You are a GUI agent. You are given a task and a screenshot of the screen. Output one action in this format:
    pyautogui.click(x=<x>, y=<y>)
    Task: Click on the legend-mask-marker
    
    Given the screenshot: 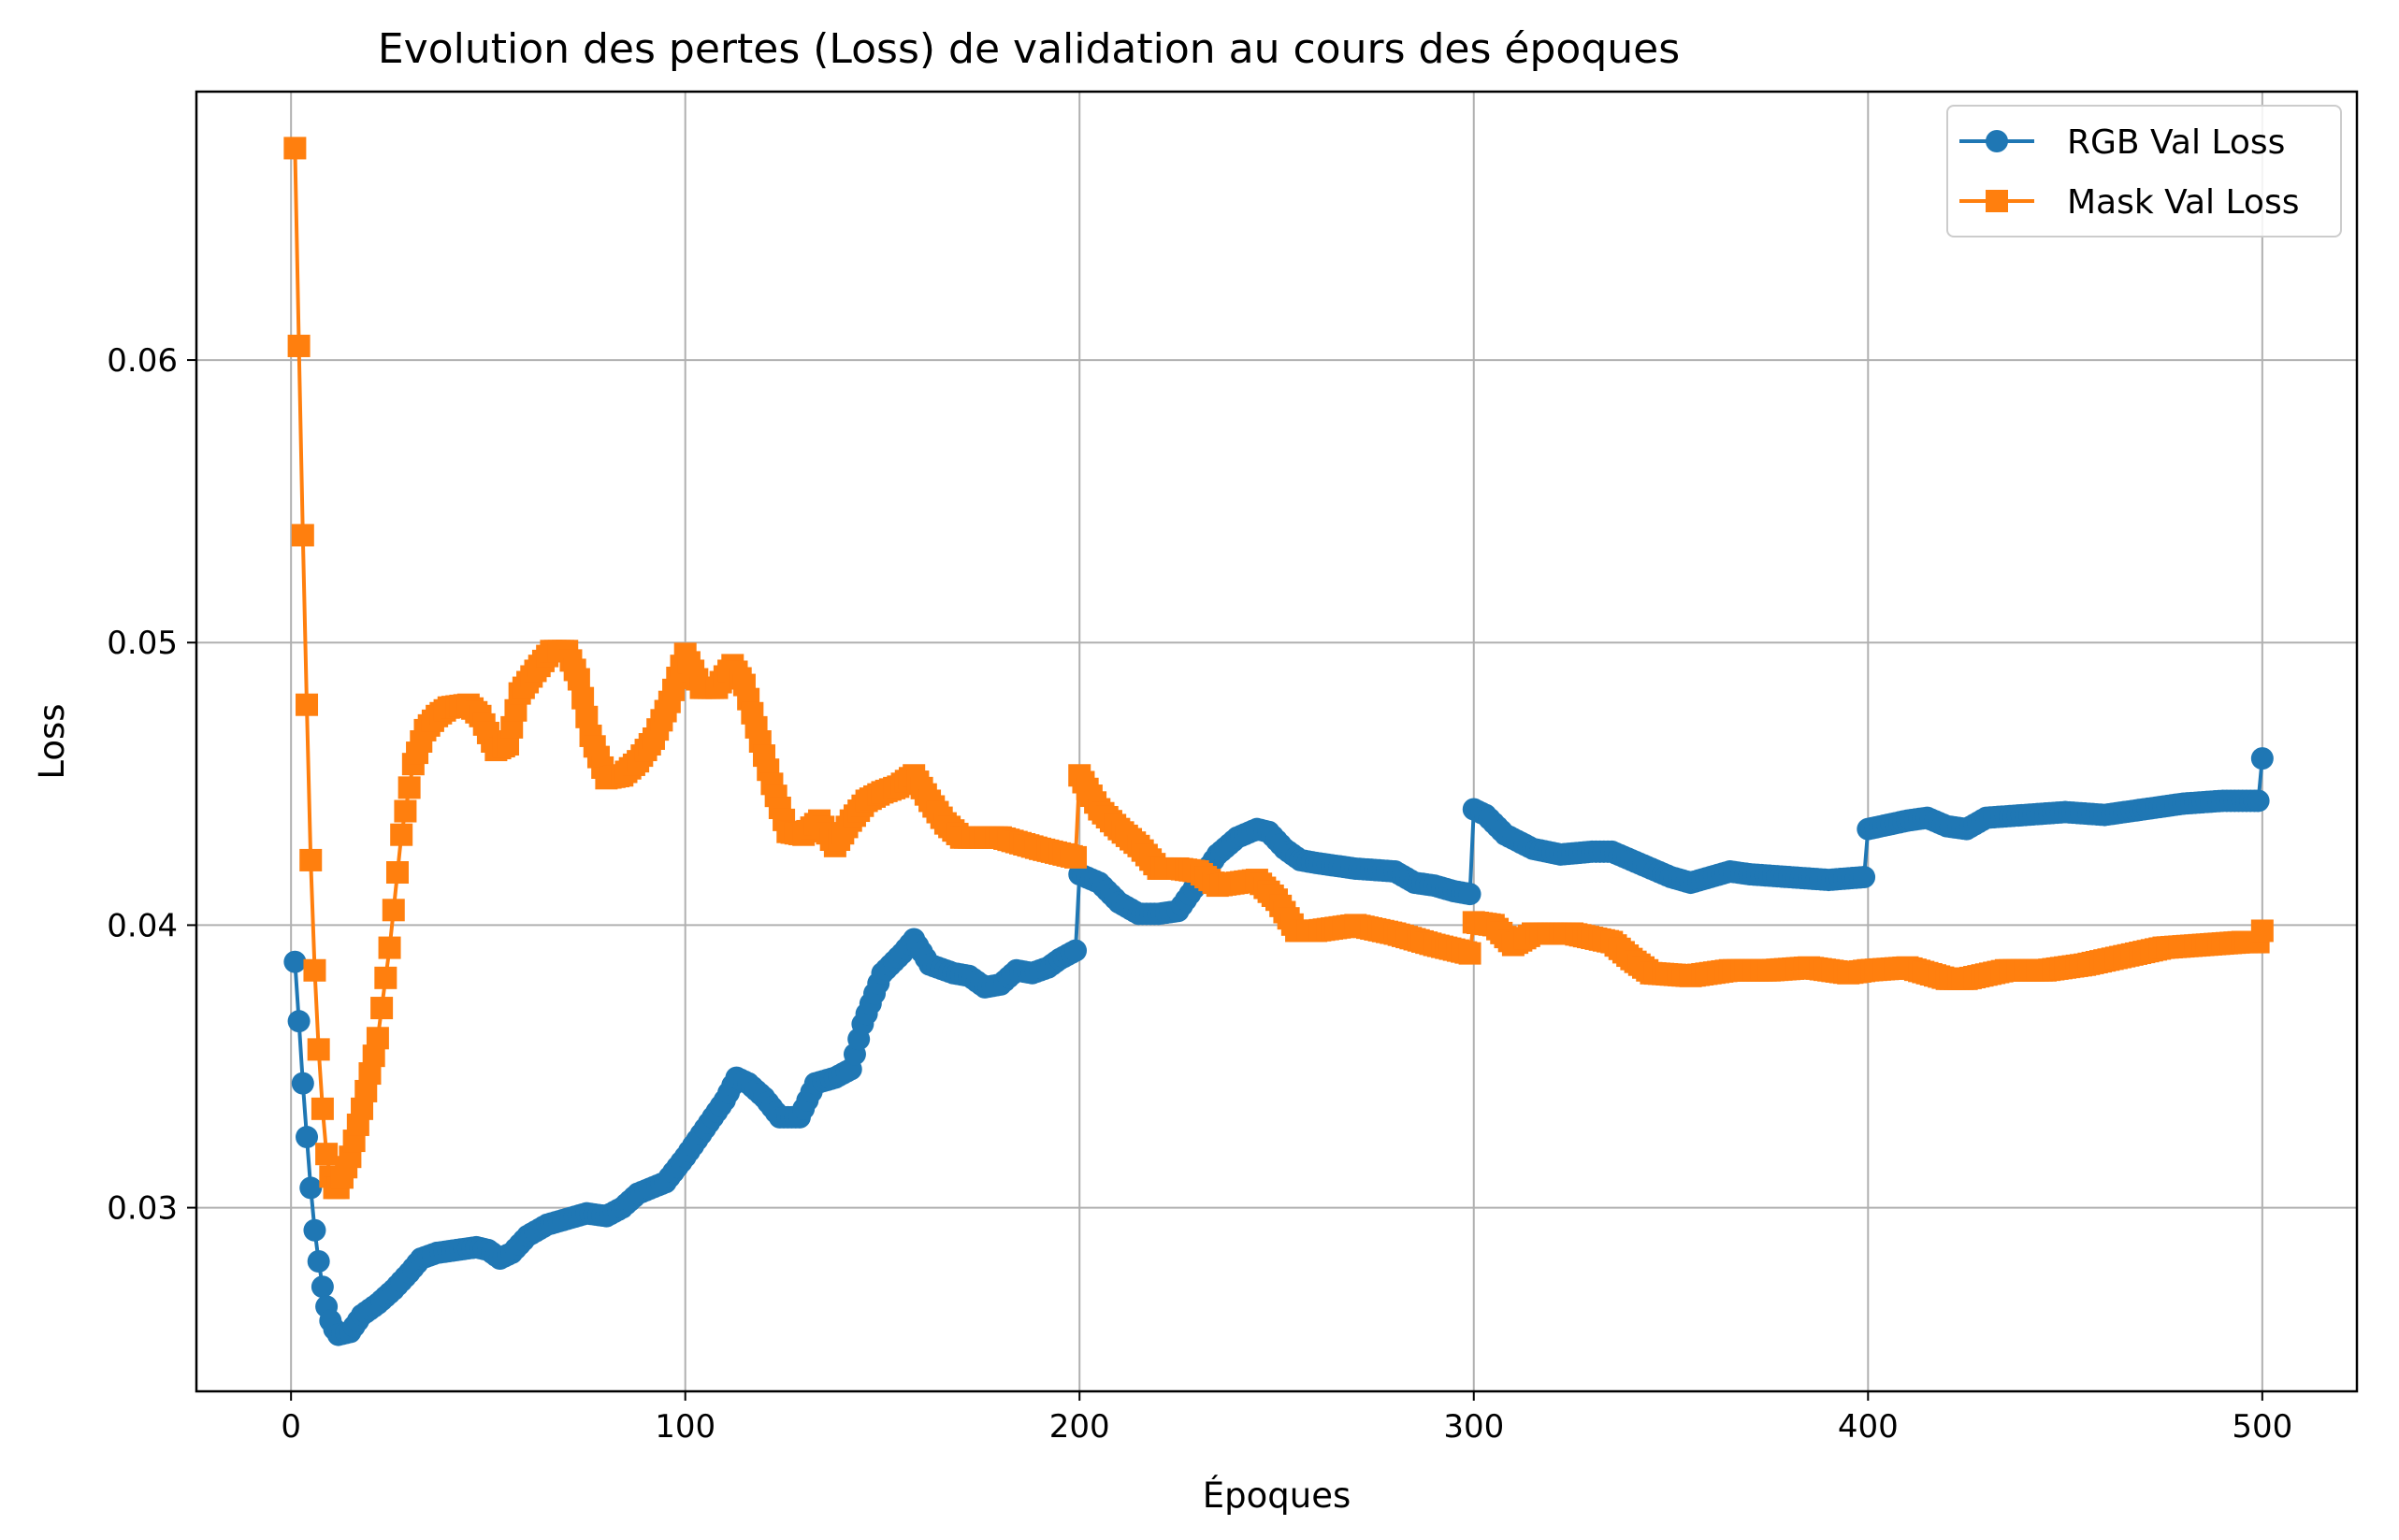 What is the action you would take?
    pyautogui.click(x=1997, y=201)
    